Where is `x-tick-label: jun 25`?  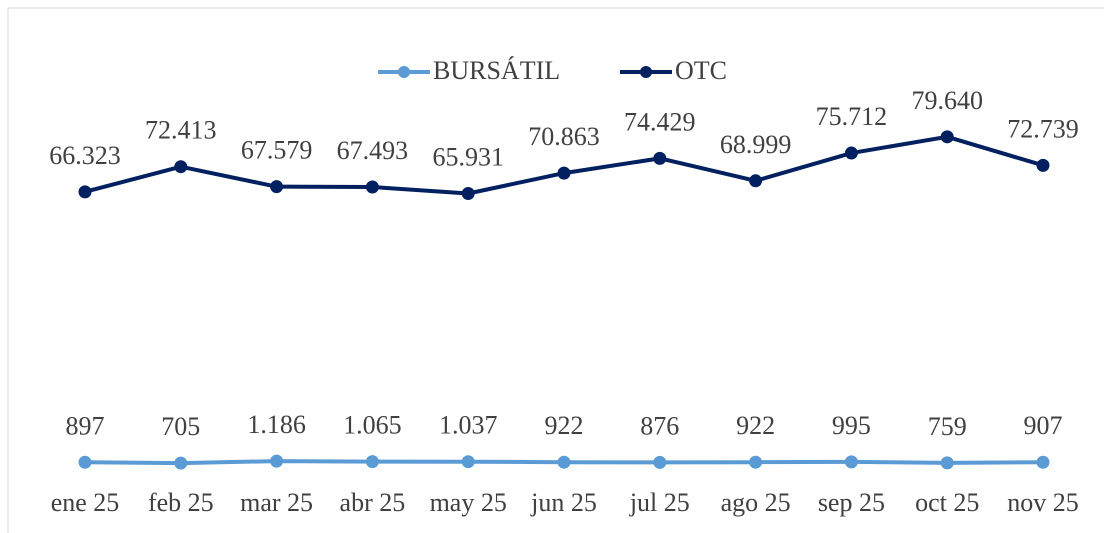 x-tick-label: jun 25 is located at coordinates (563, 502).